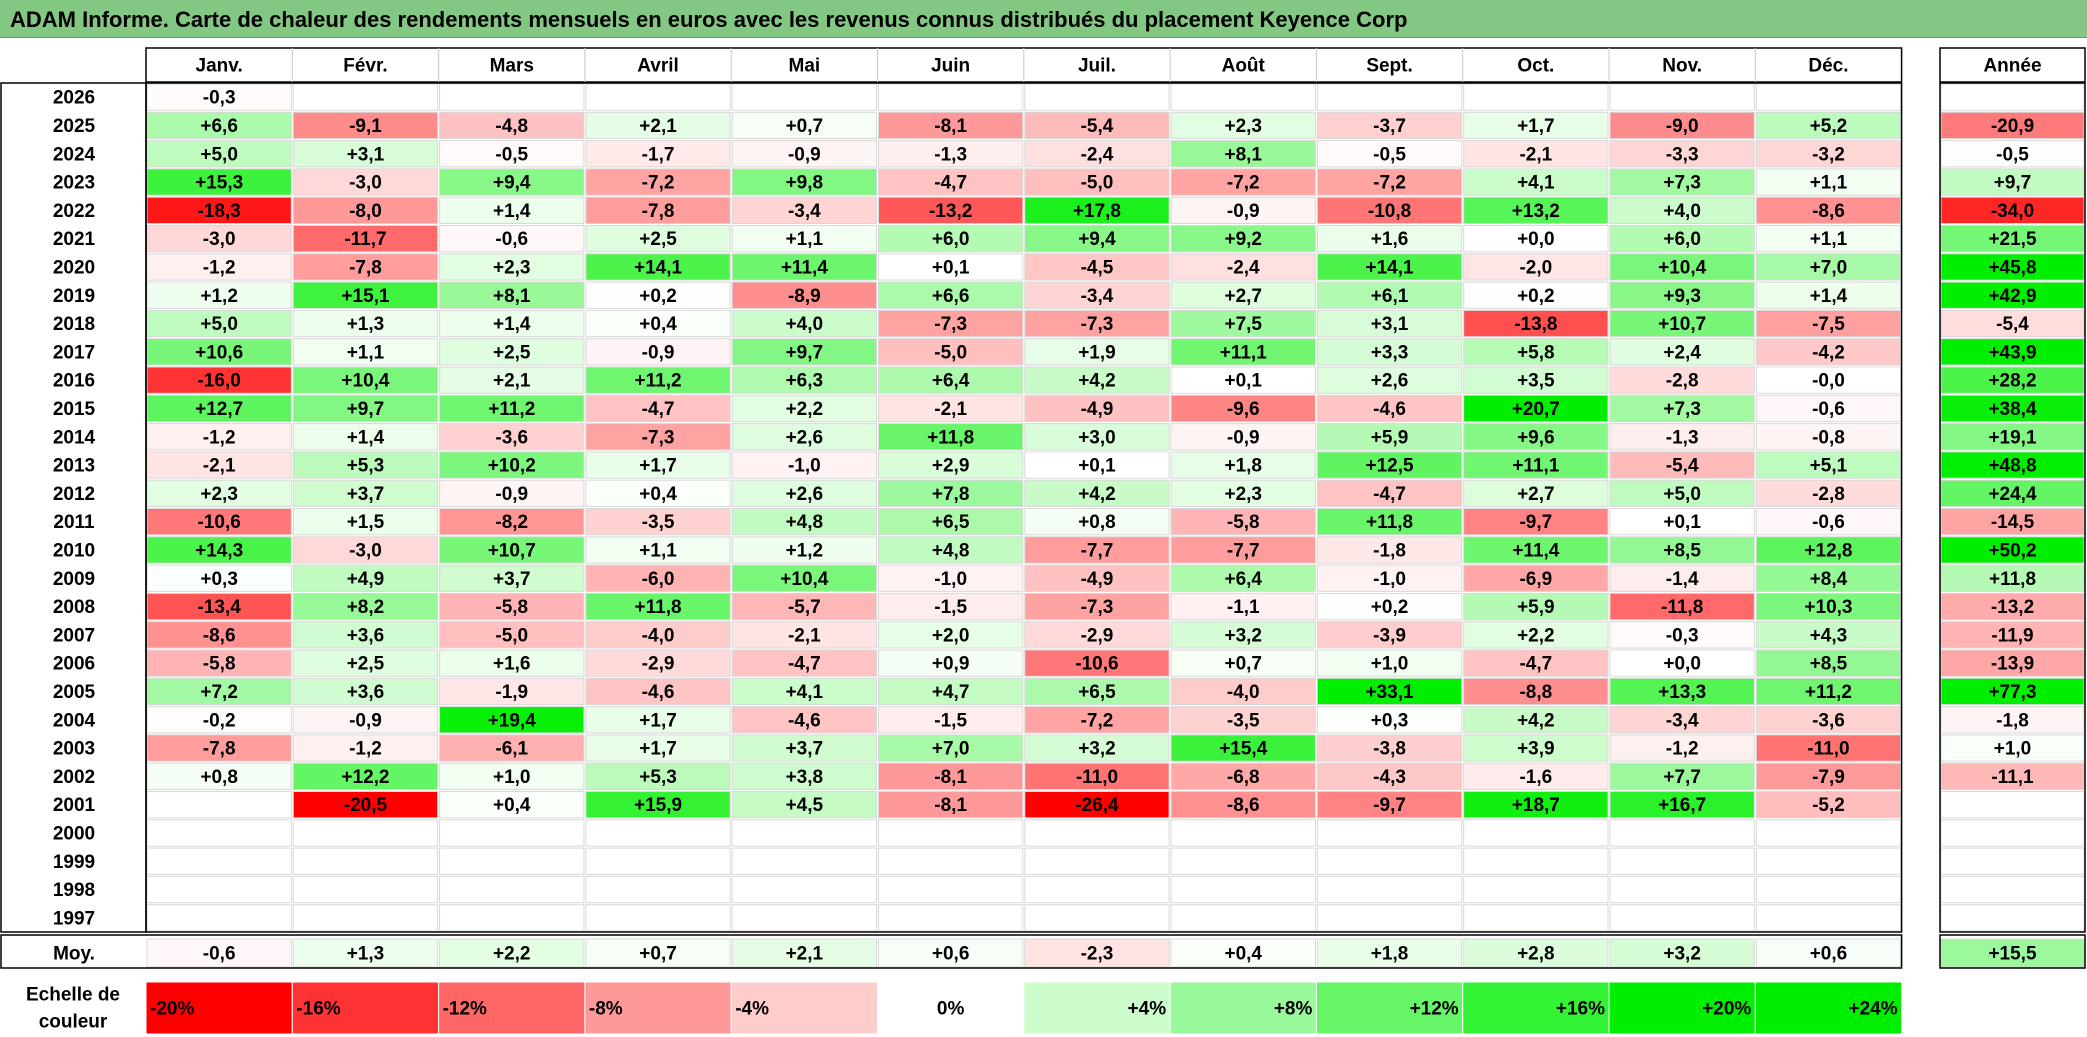 This screenshot has height=1037, width=2087. What do you see at coordinates (219, 720) in the screenshot?
I see `cell-value: -0,2` at bounding box center [219, 720].